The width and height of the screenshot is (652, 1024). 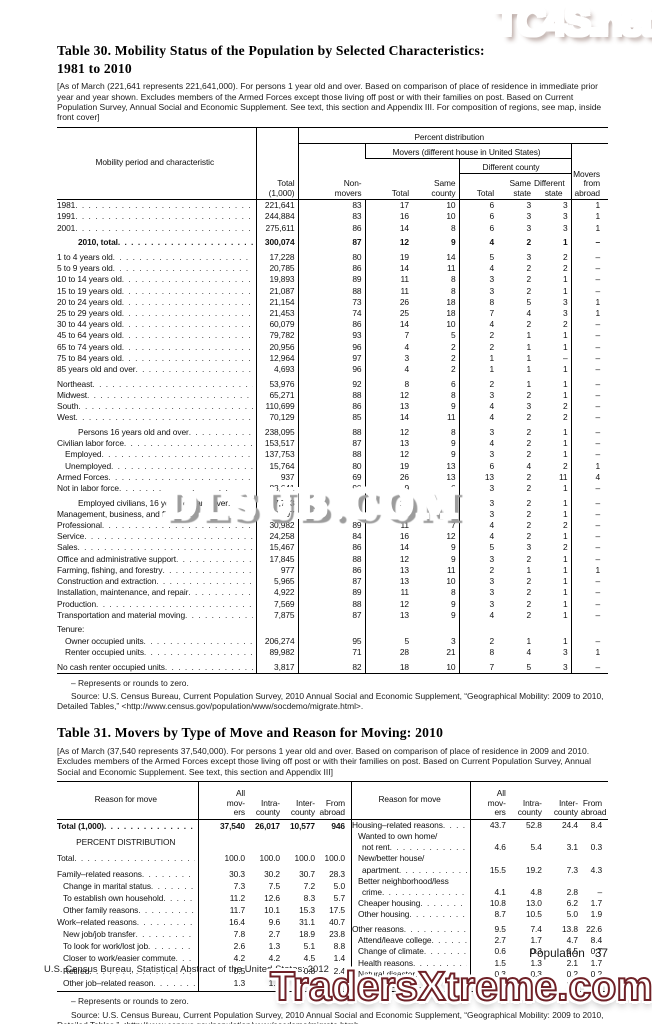 What do you see at coordinates (276, 382) in the screenshot?
I see `cell: 53,976` at bounding box center [276, 382].